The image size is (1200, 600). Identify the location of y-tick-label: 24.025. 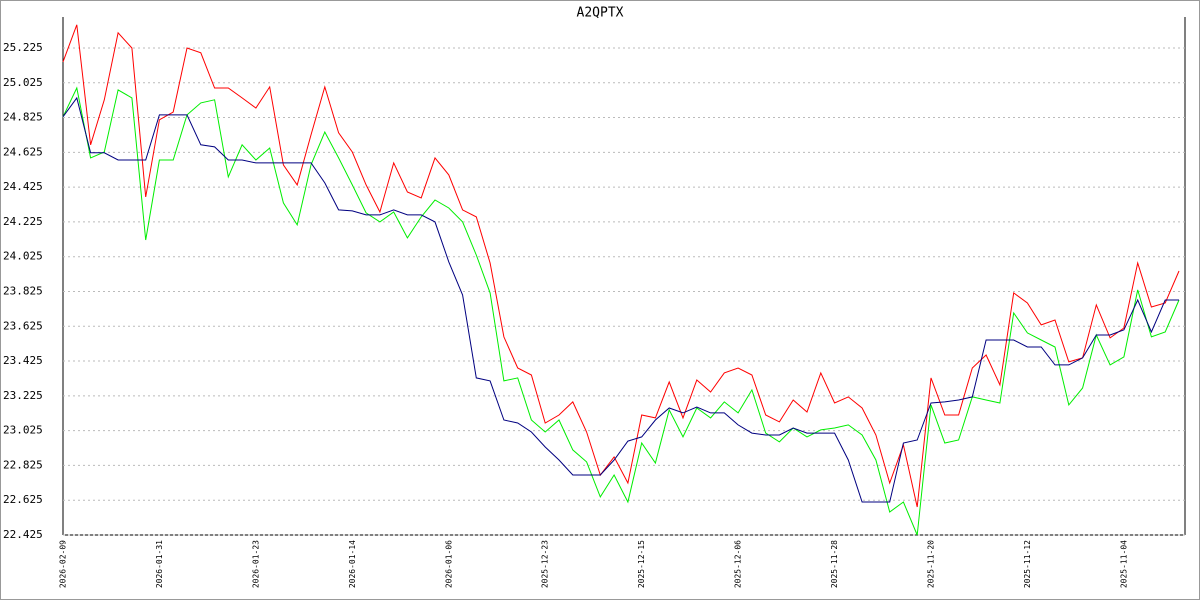
(23, 256).